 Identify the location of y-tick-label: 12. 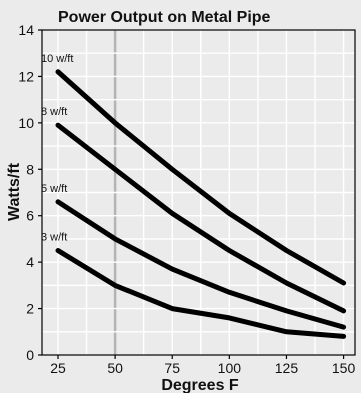
(26, 76).